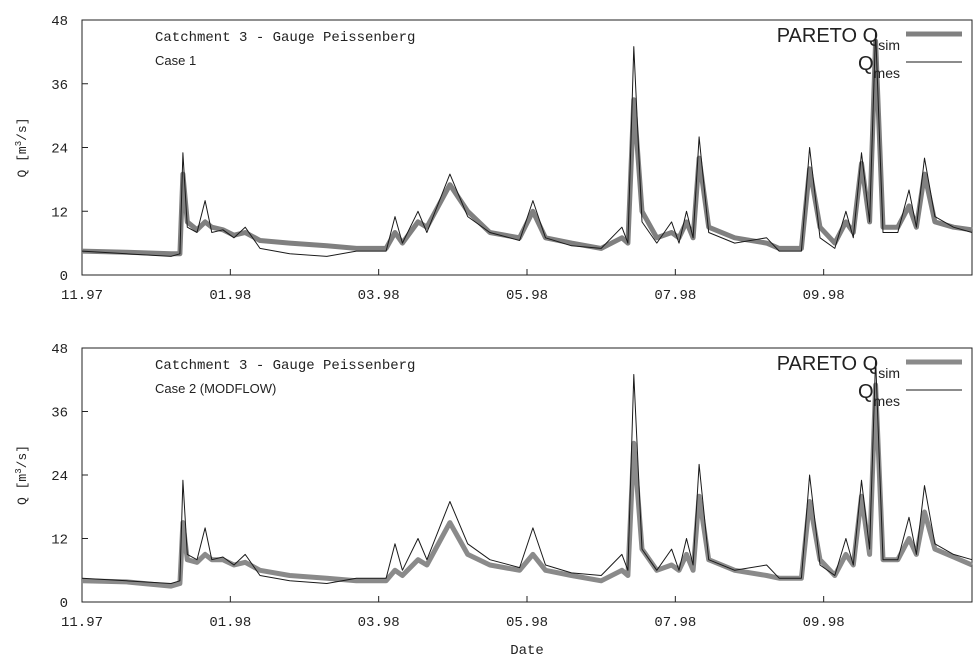  Describe the element at coordinates (175, 60) in the screenshot. I see `panel-subtitle: Case 1` at that location.